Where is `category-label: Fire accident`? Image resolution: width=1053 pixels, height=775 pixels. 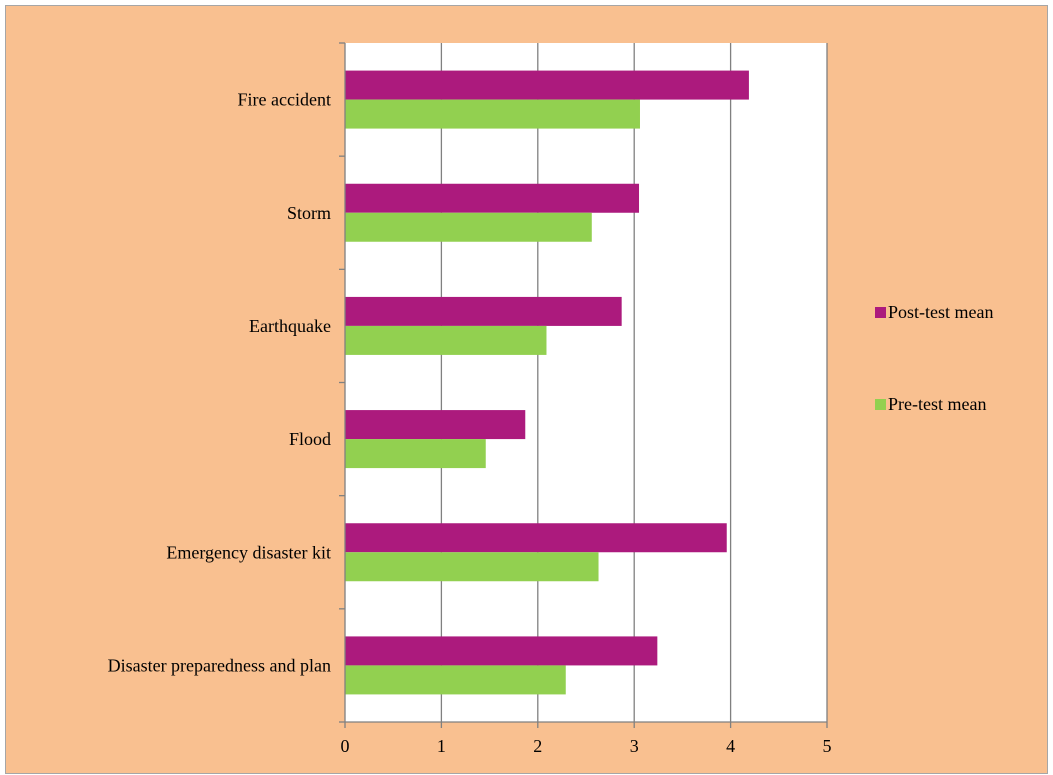
category-label: Fire accident is located at coordinates (284, 100).